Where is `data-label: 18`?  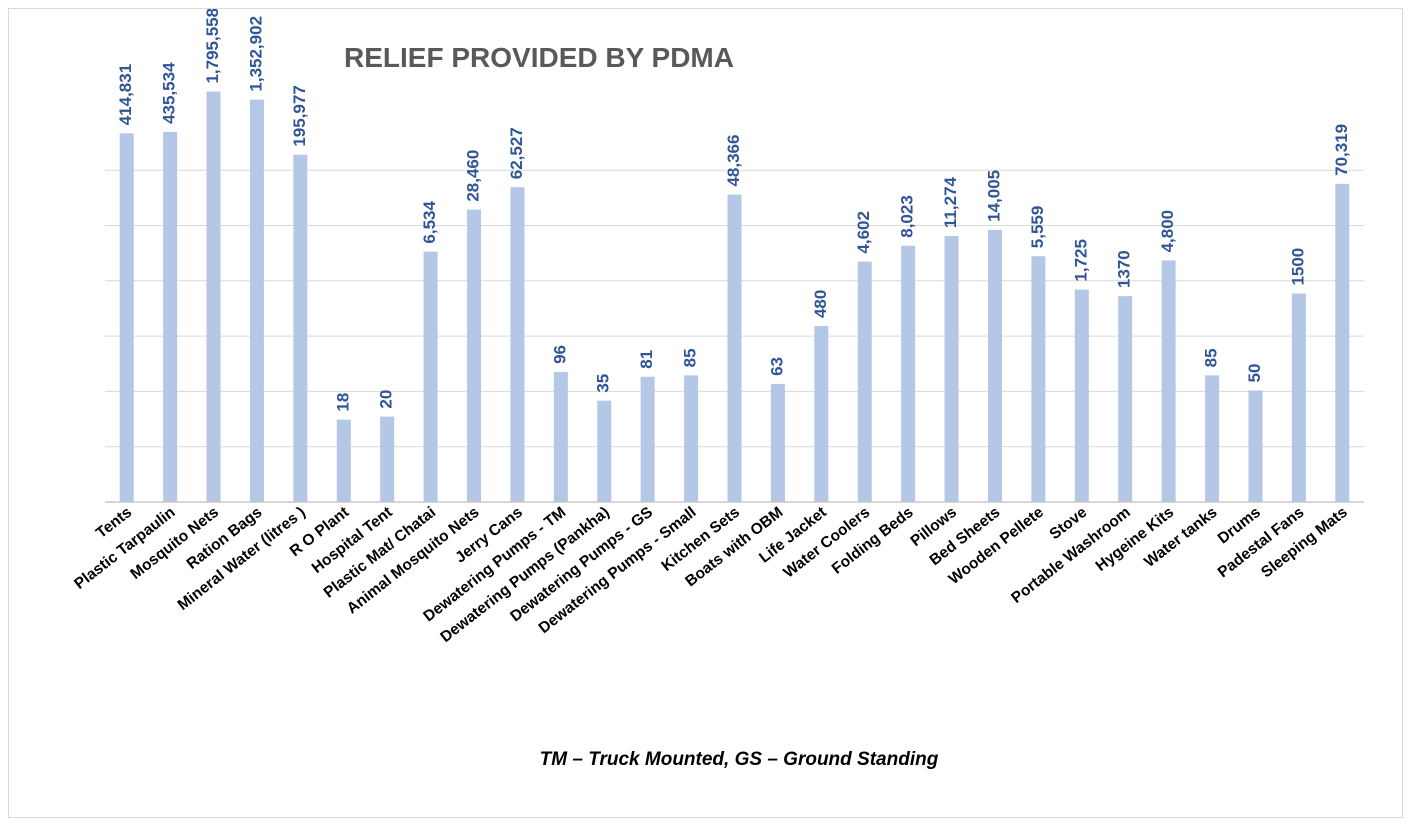 data-label: 18 is located at coordinates (342, 402).